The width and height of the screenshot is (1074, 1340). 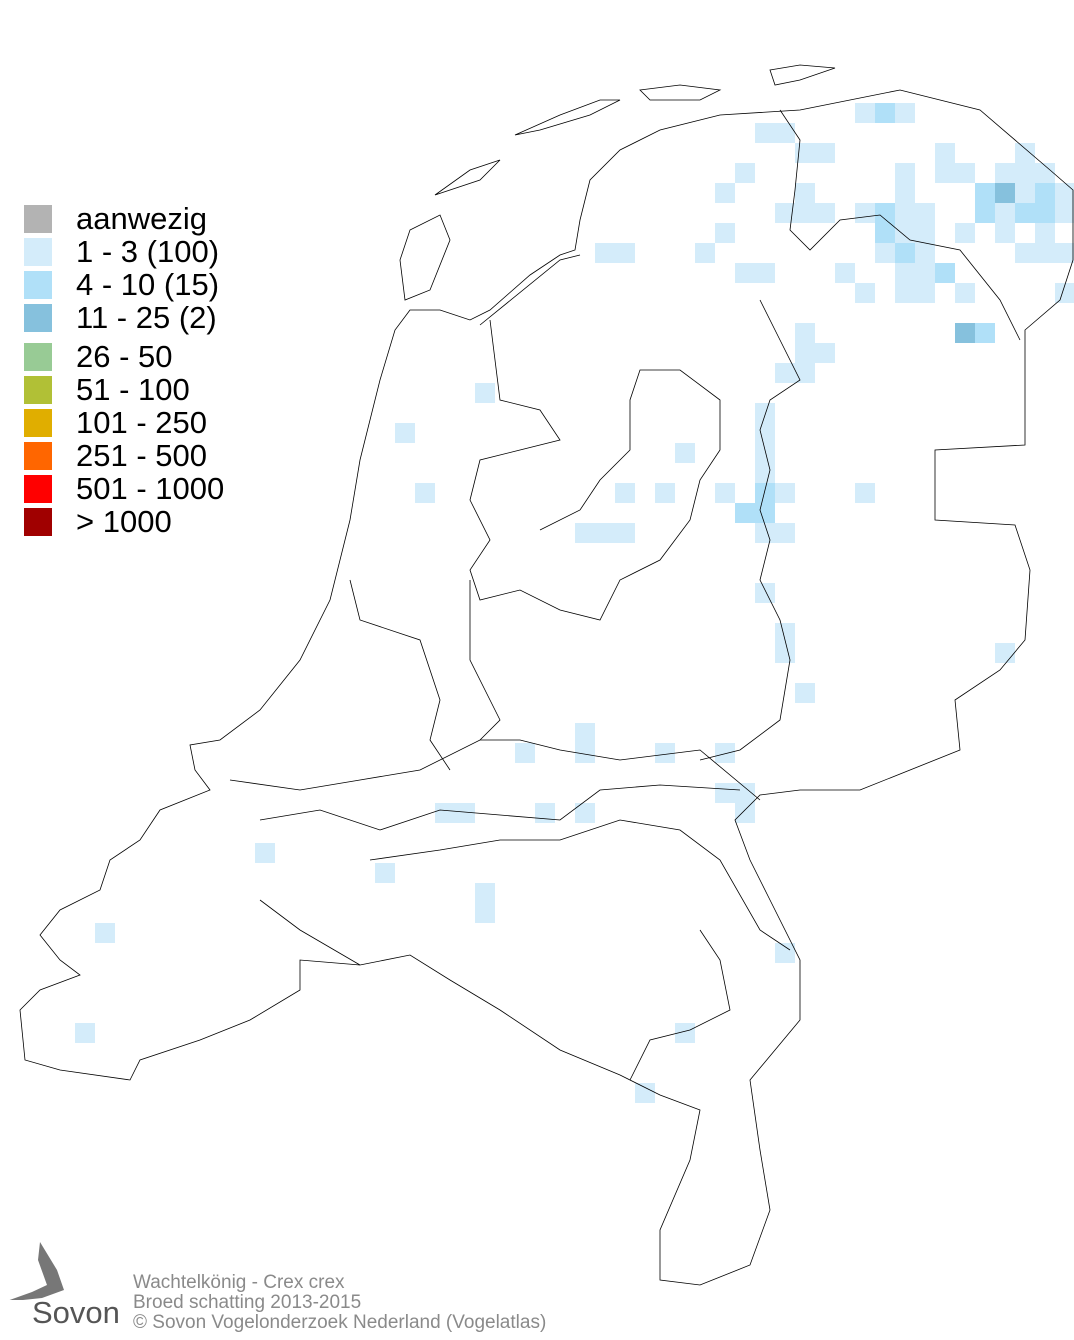 I want to click on legend-item: 26 - 50, so click(x=124, y=356).